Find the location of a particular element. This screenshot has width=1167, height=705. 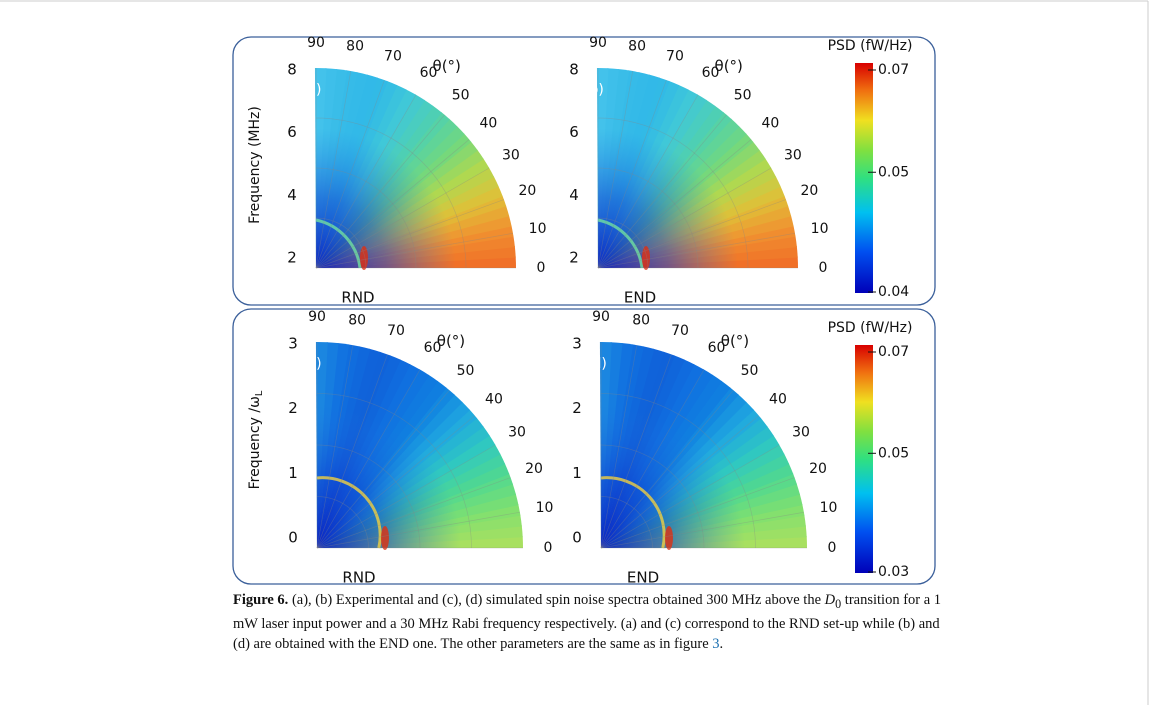

panel-label: (b) is located at coordinates (594, 90).